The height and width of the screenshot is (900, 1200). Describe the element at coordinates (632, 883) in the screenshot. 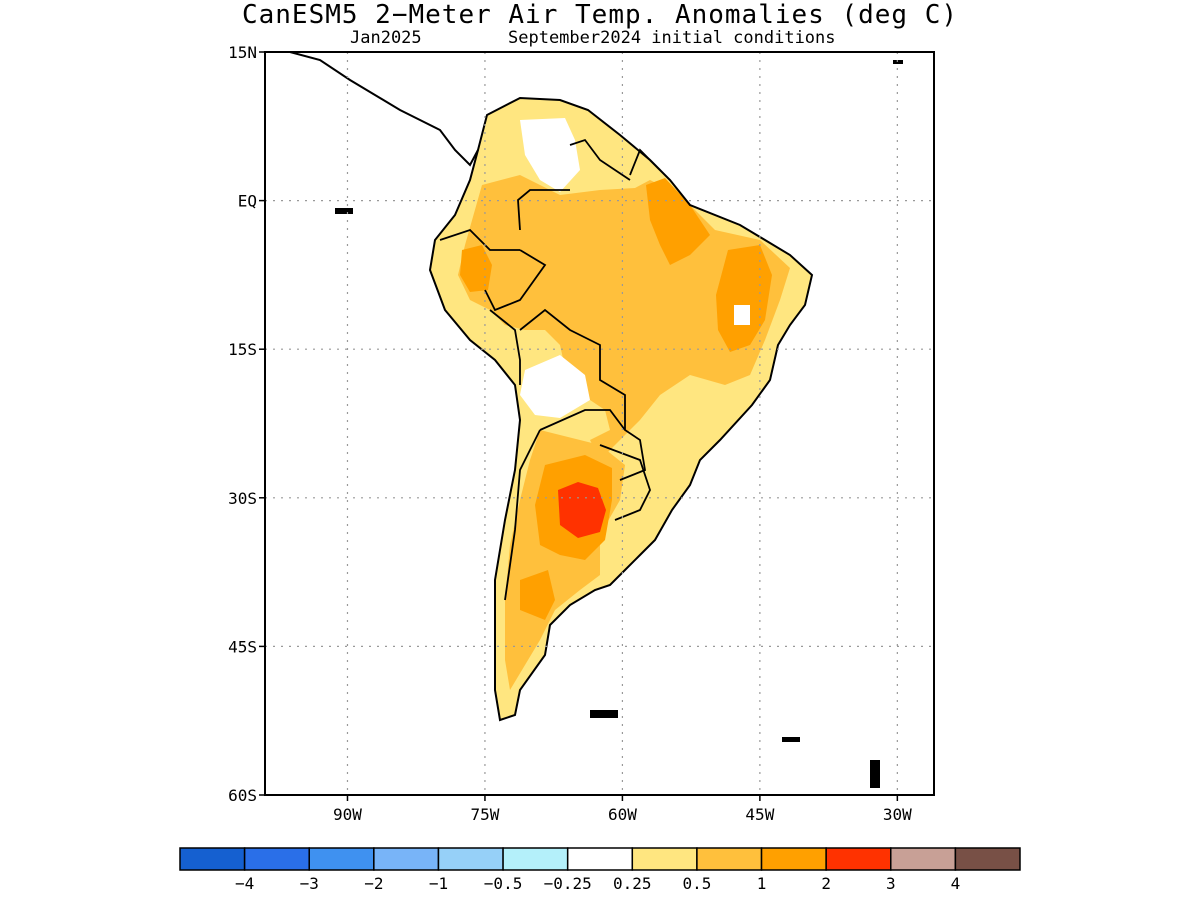

I see `colorbar-label: 0.25` at that location.